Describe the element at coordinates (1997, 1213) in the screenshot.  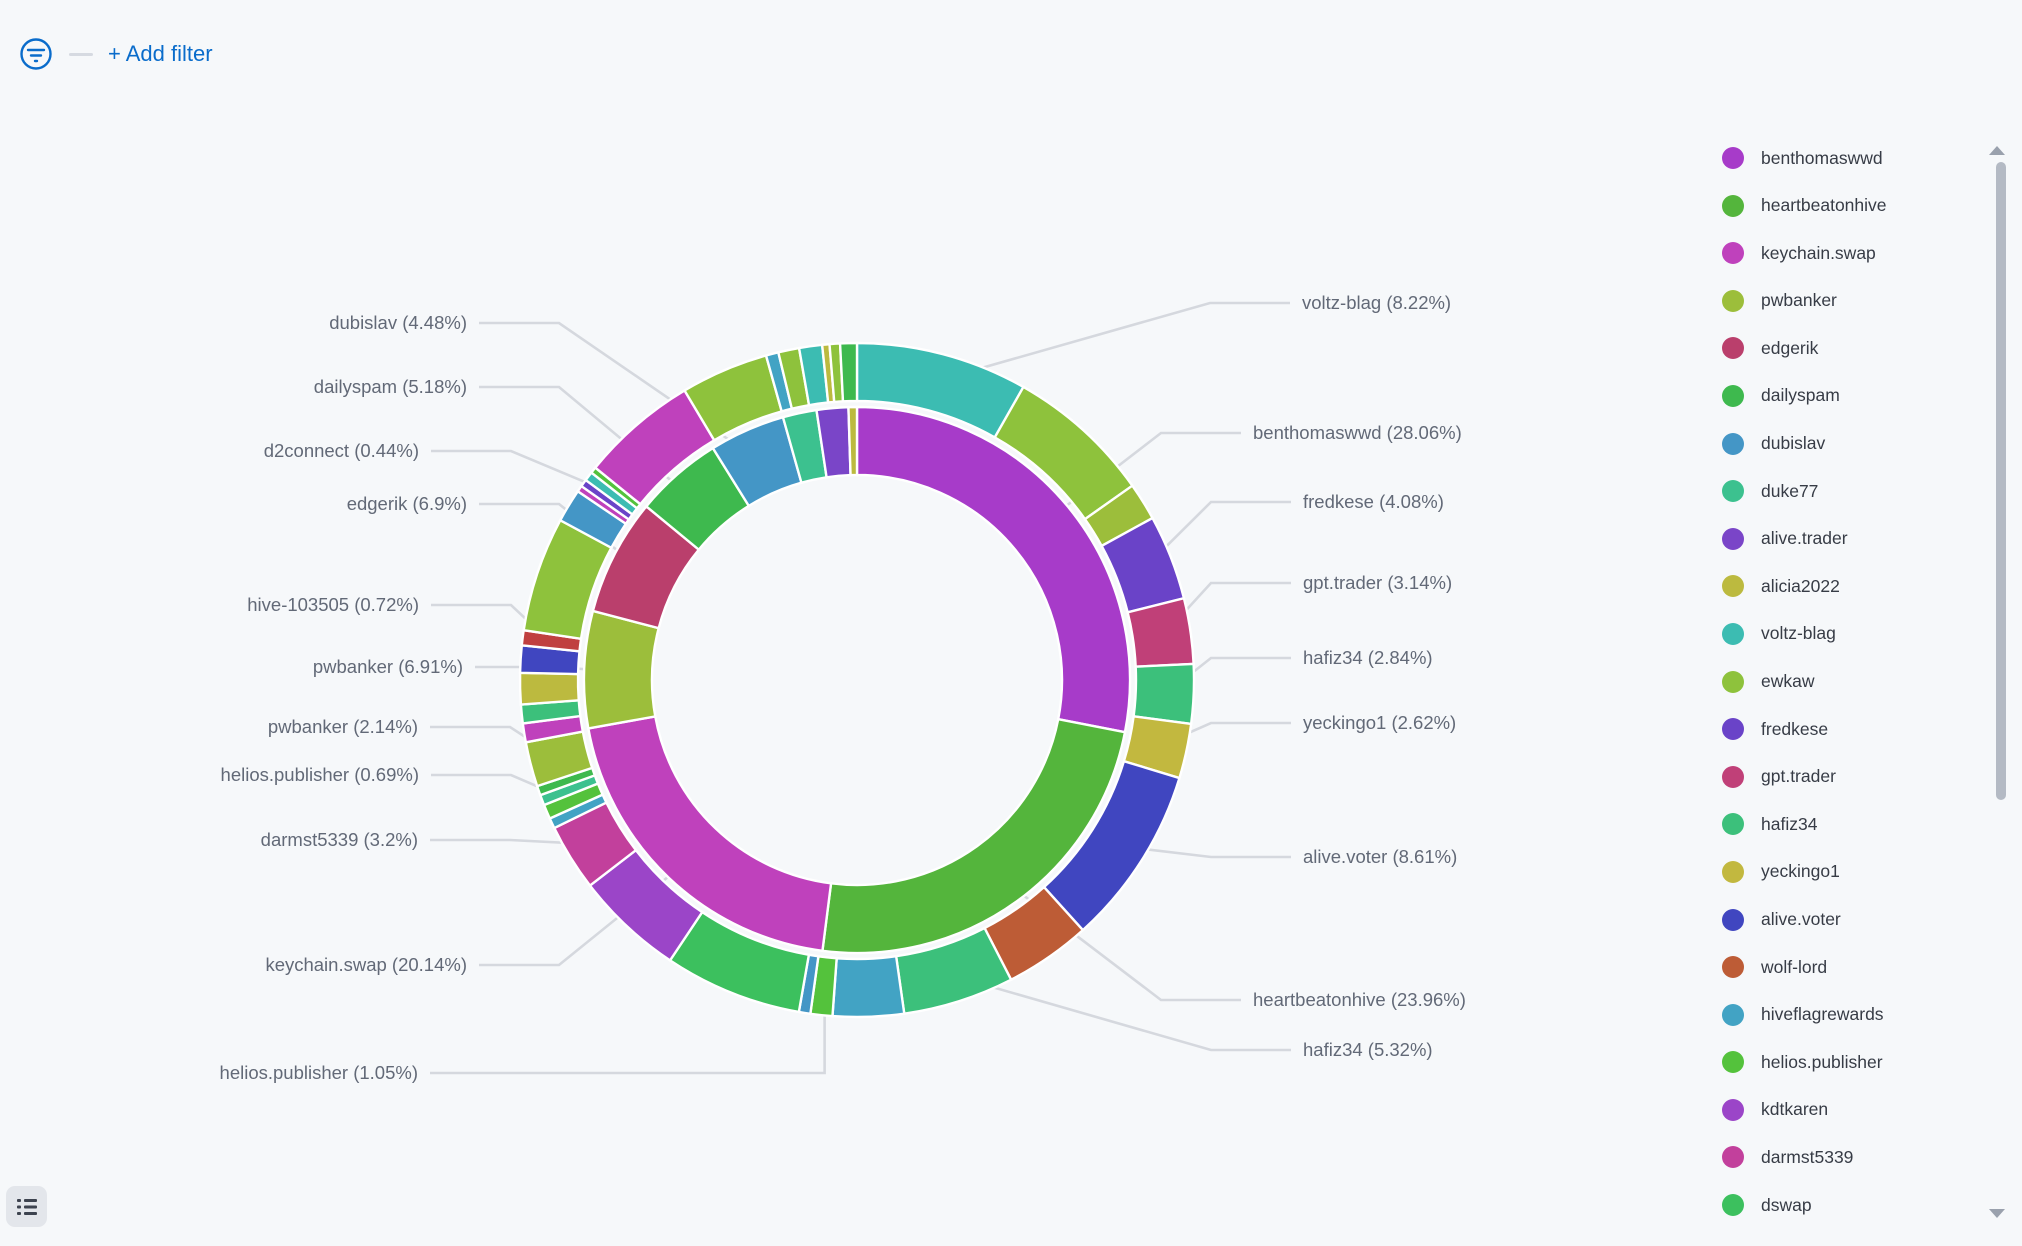
I see `legend-scroll-down-icon` at that location.